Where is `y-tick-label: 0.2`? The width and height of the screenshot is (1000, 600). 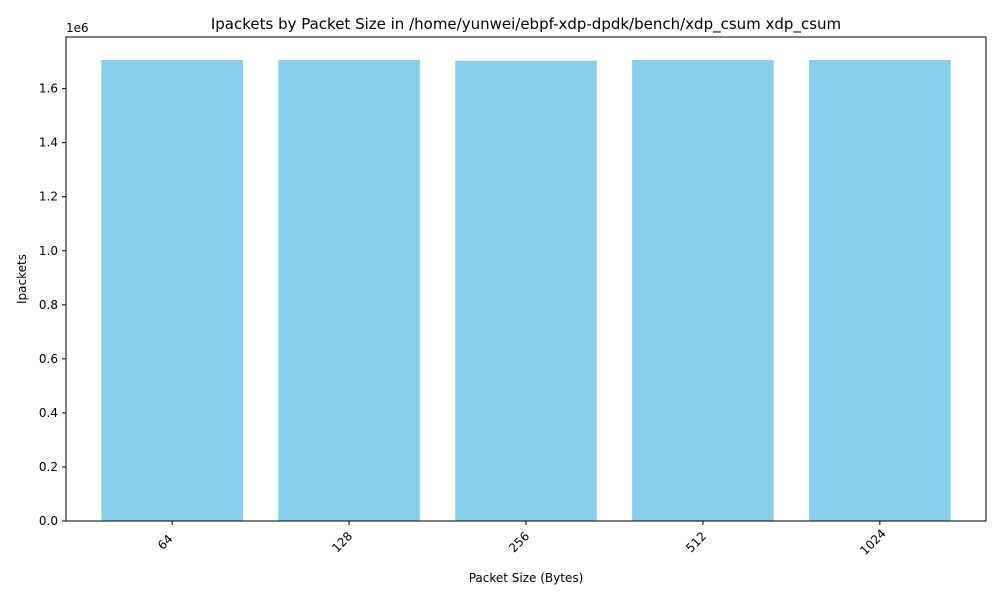 y-tick-label: 0.2 is located at coordinates (48, 467).